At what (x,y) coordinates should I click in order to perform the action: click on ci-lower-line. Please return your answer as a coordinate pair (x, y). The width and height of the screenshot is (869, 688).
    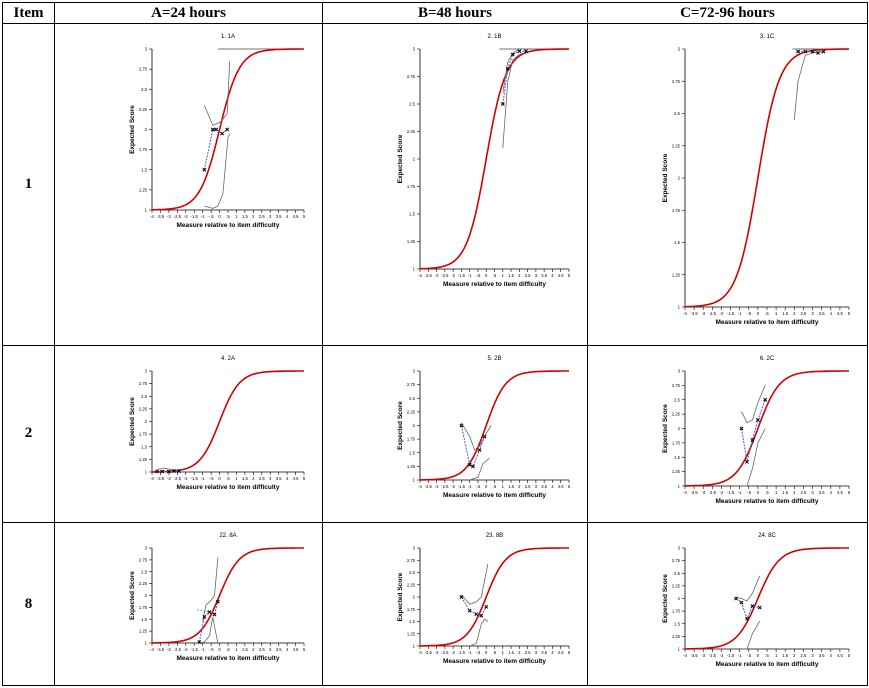
    Looking at the image, I should click on (479, 469).